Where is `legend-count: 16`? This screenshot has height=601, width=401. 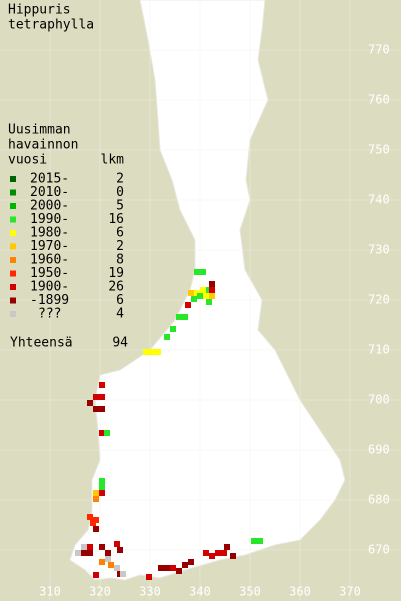
legend-count: 16 is located at coordinates (116, 219).